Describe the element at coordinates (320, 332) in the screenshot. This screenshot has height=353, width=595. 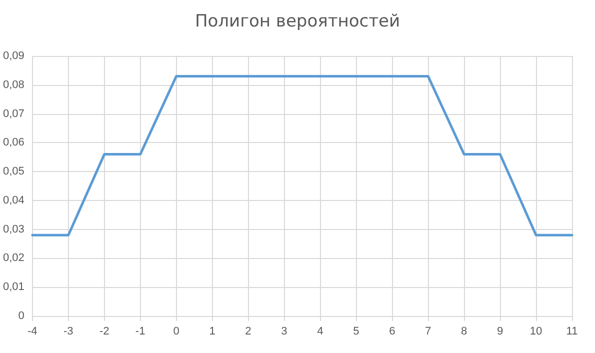
I see `x-tick-label: 4` at that location.